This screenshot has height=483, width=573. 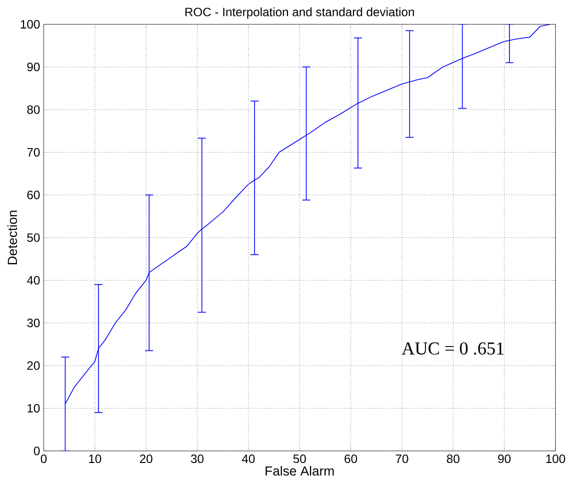 What do you see at coordinates (504, 459) in the screenshot?
I see `x-tick-label: 90` at bounding box center [504, 459].